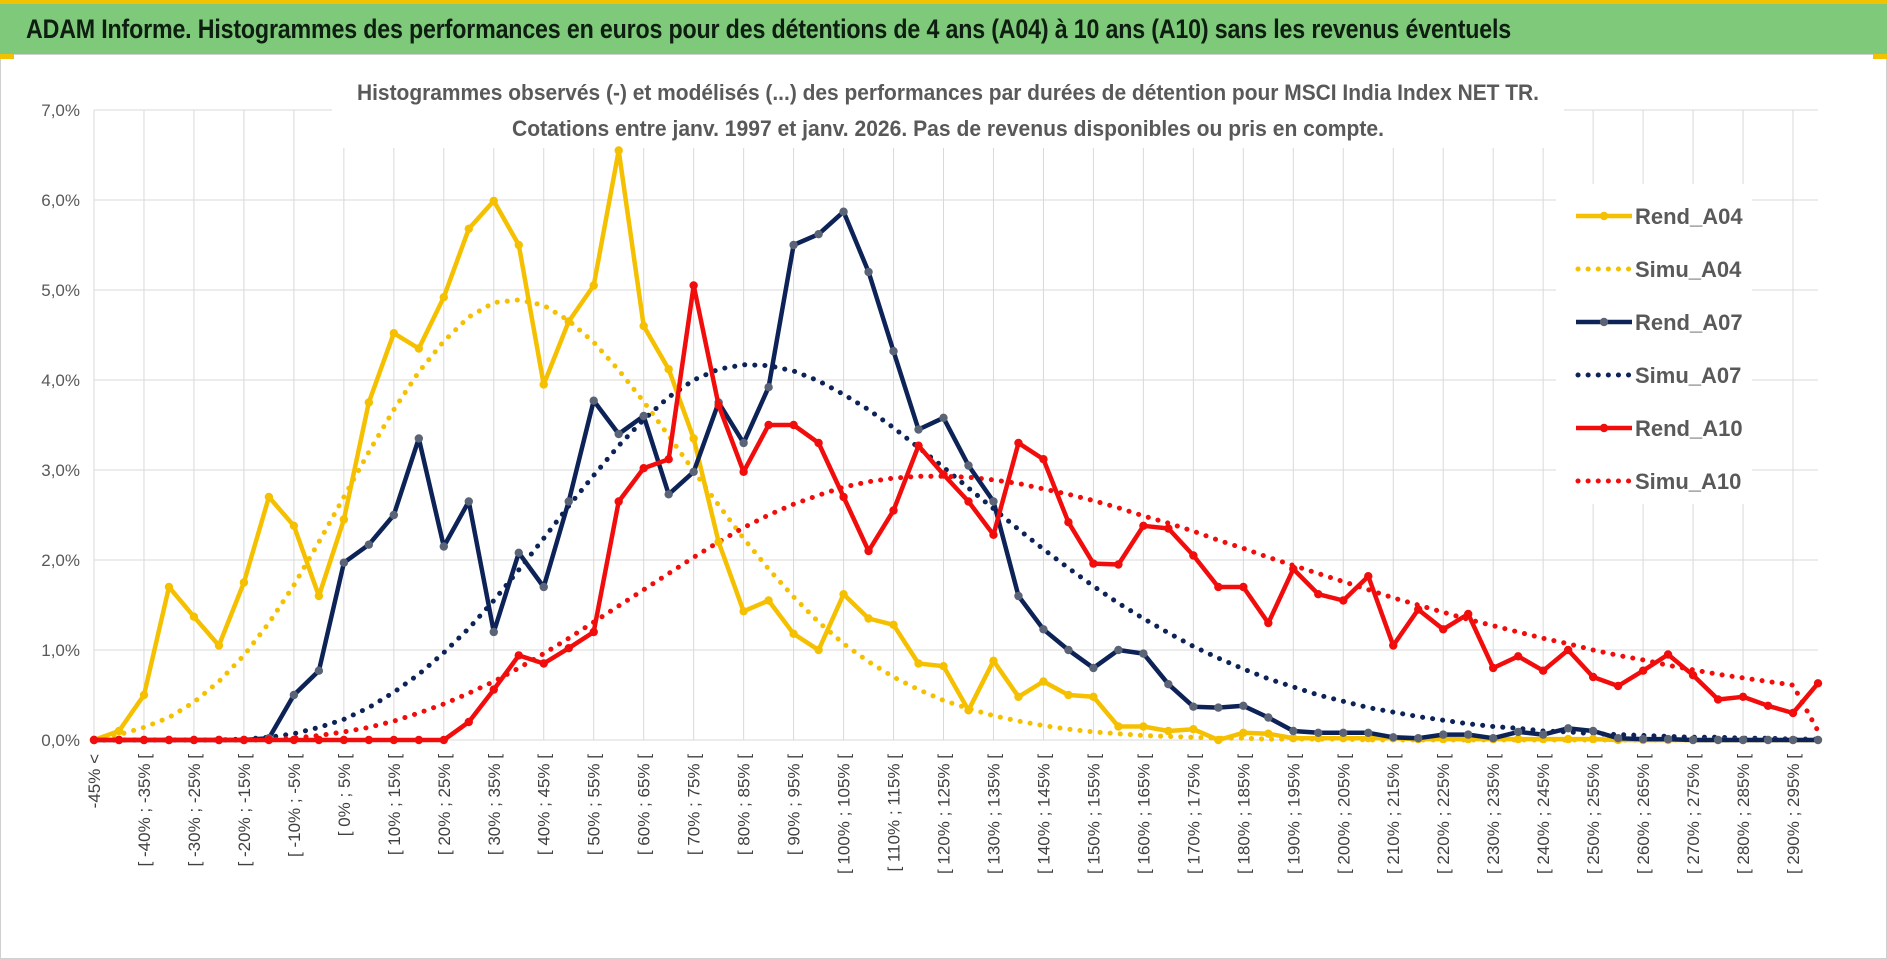  I want to click on legend-label: Rend_A07, so click(1689, 322).